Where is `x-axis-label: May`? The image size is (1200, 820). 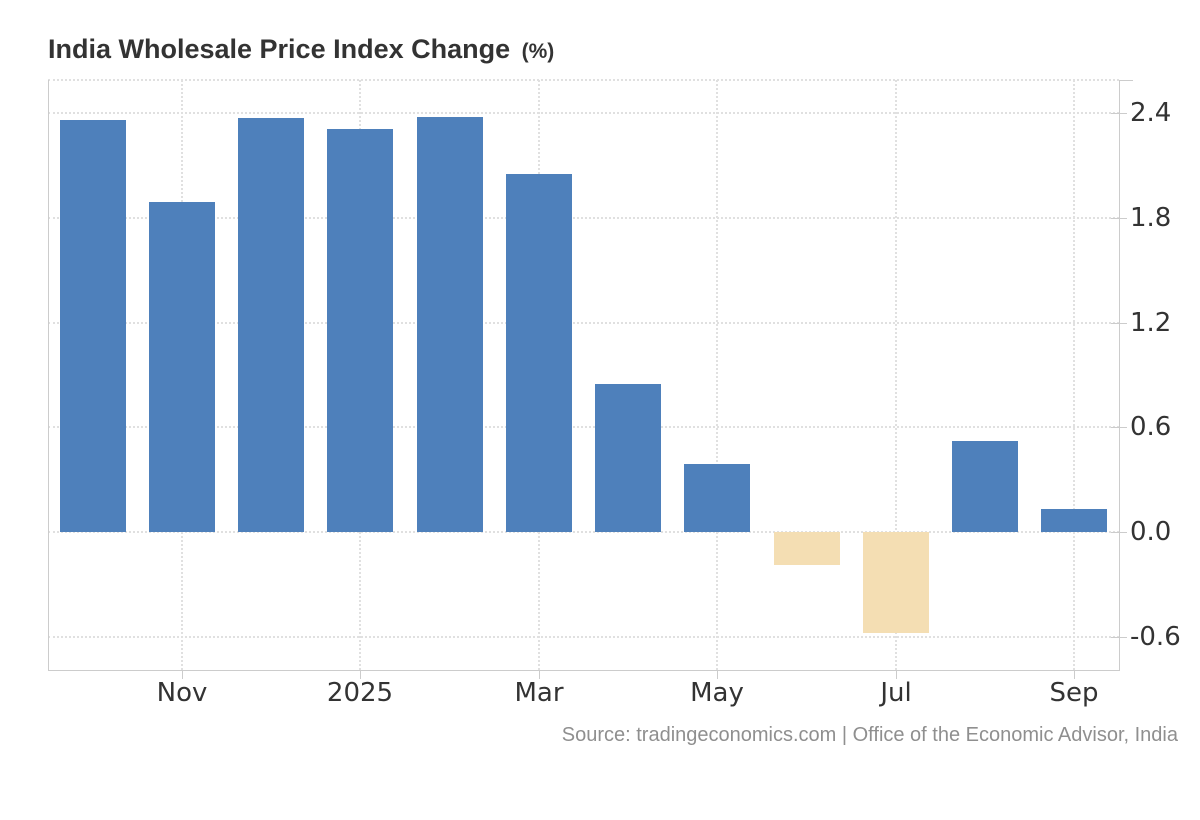
x-axis-label: May is located at coordinates (717, 693).